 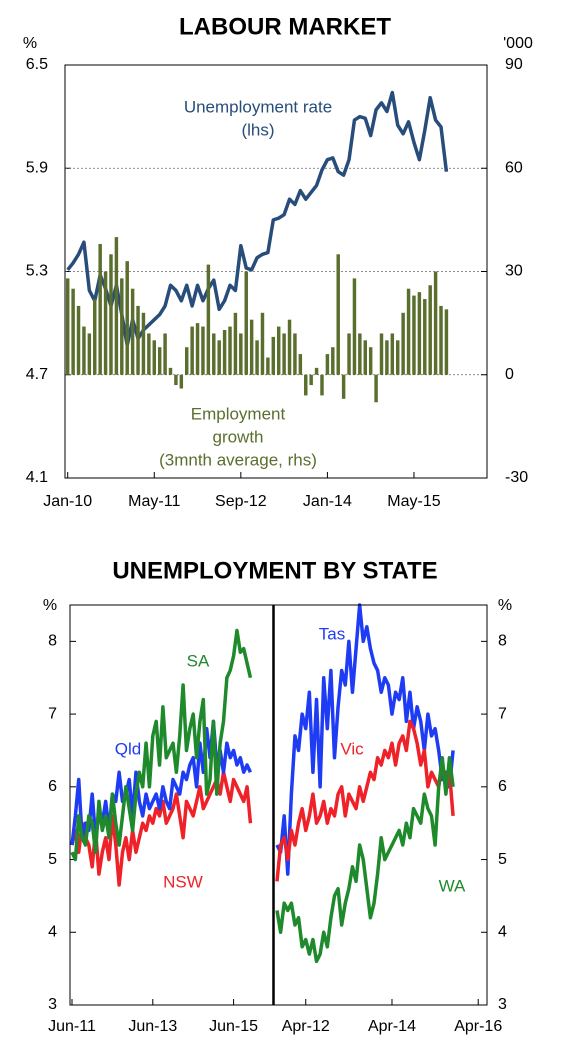 What do you see at coordinates (514, 64) in the screenshot?
I see `y2-tick-label: 90` at bounding box center [514, 64].